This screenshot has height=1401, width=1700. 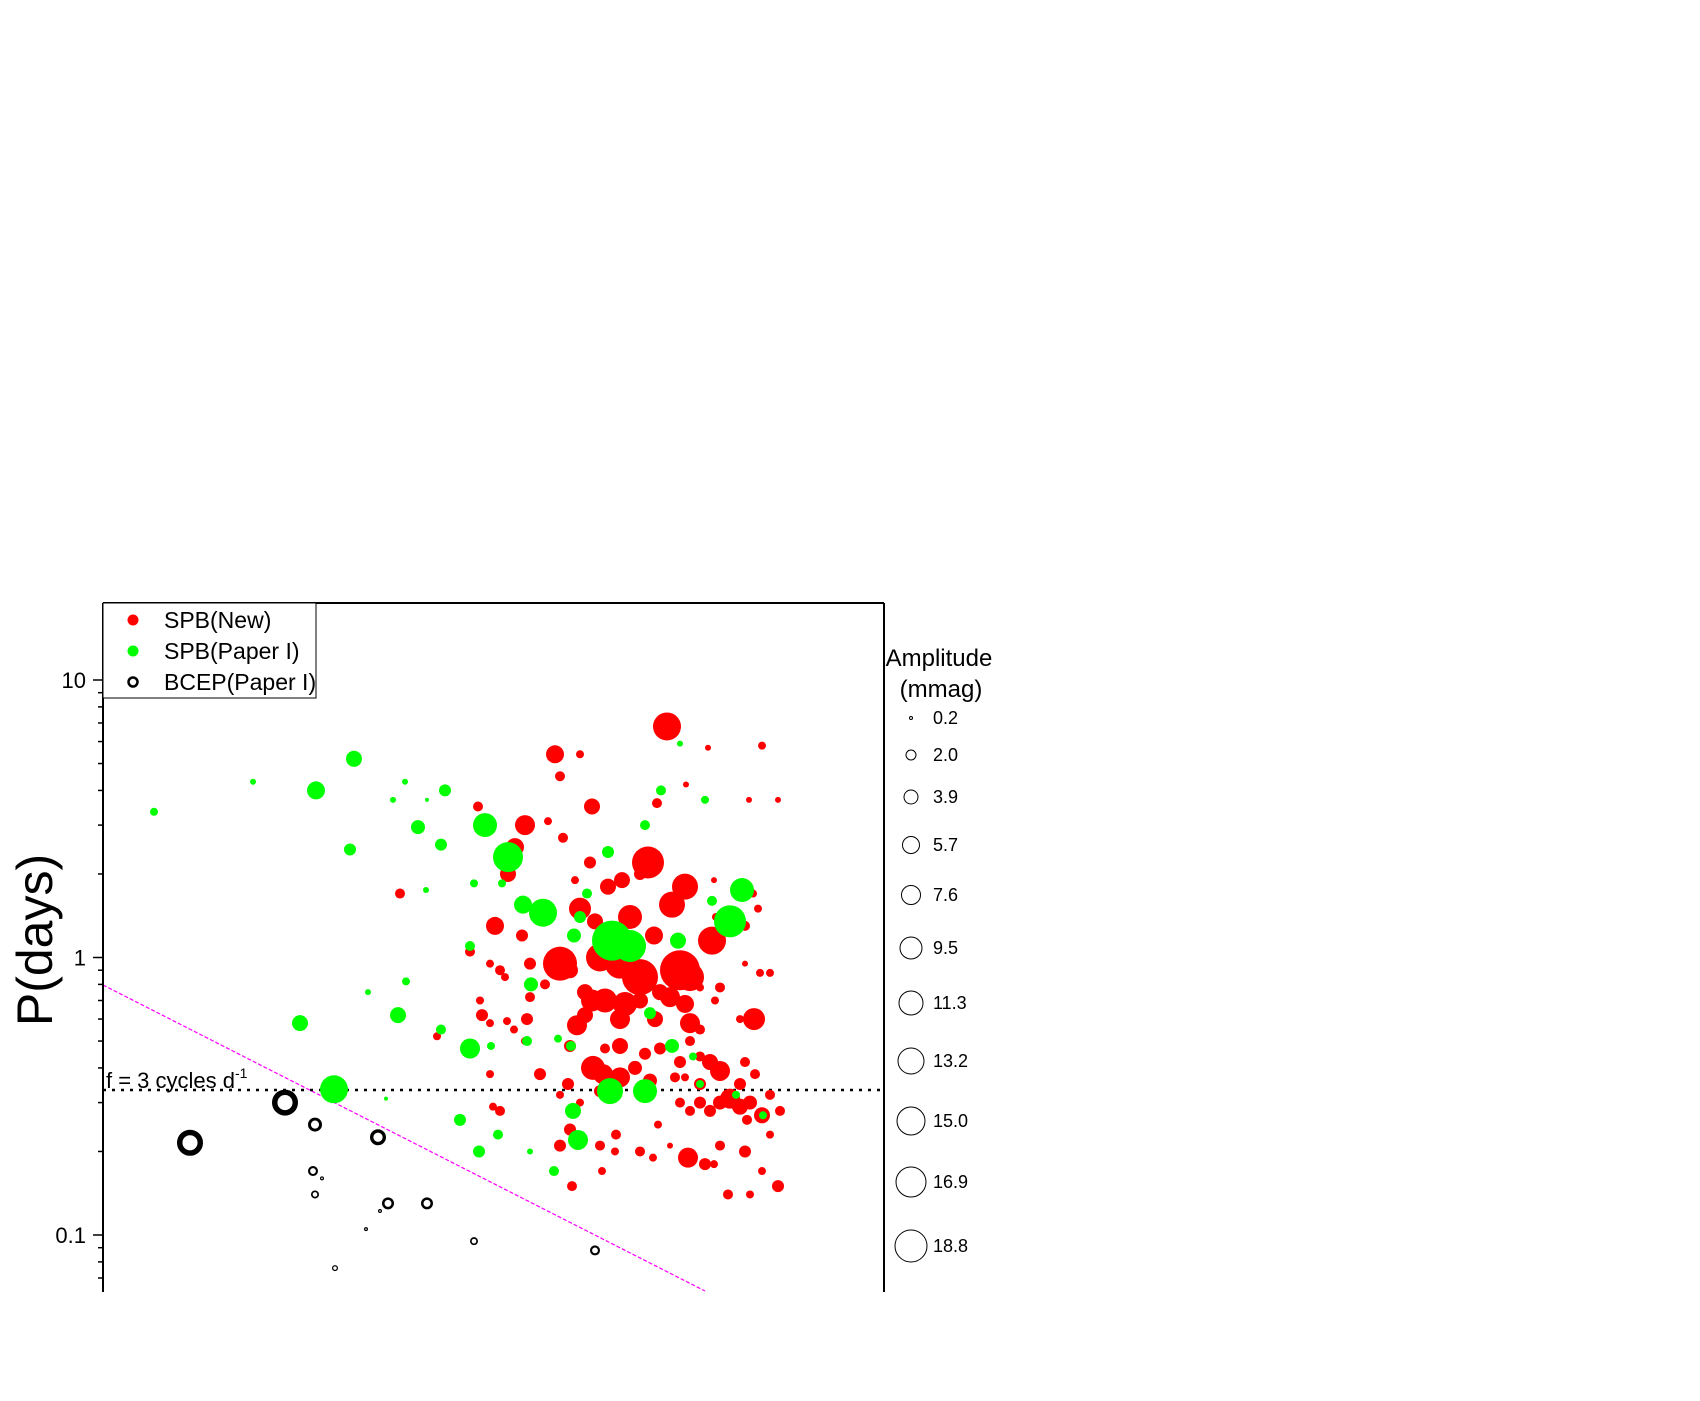 I want to click on size-legend-unit: (mmag), so click(x=941, y=689).